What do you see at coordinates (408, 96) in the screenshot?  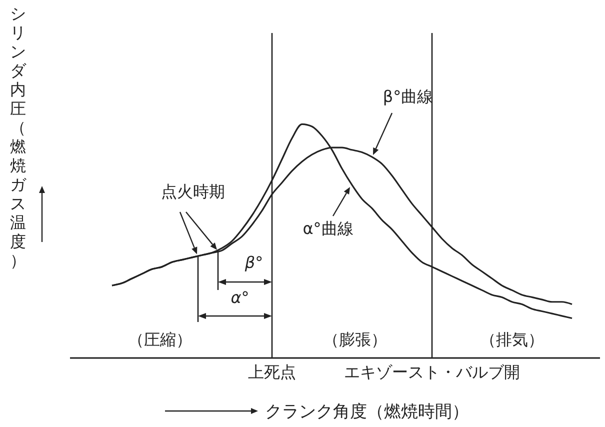 I see `text: β°曲線` at bounding box center [408, 96].